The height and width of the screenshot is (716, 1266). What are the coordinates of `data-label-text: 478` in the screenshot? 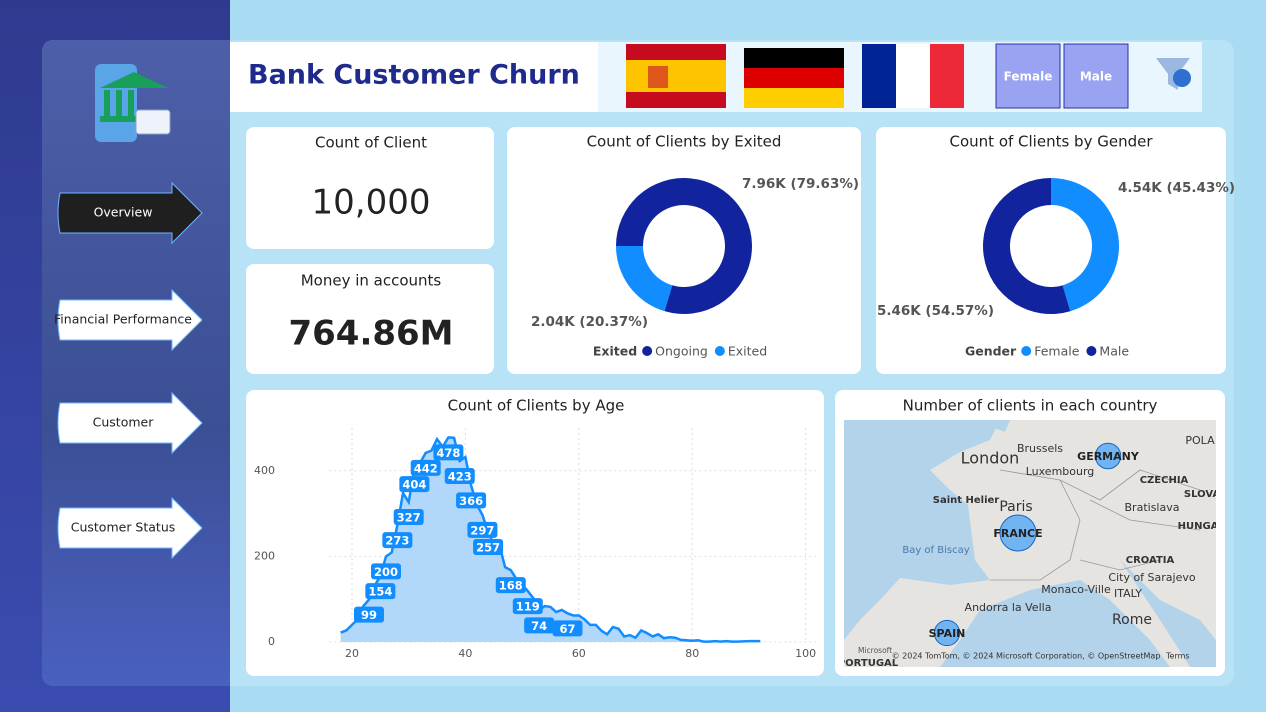 It's located at (448, 453).